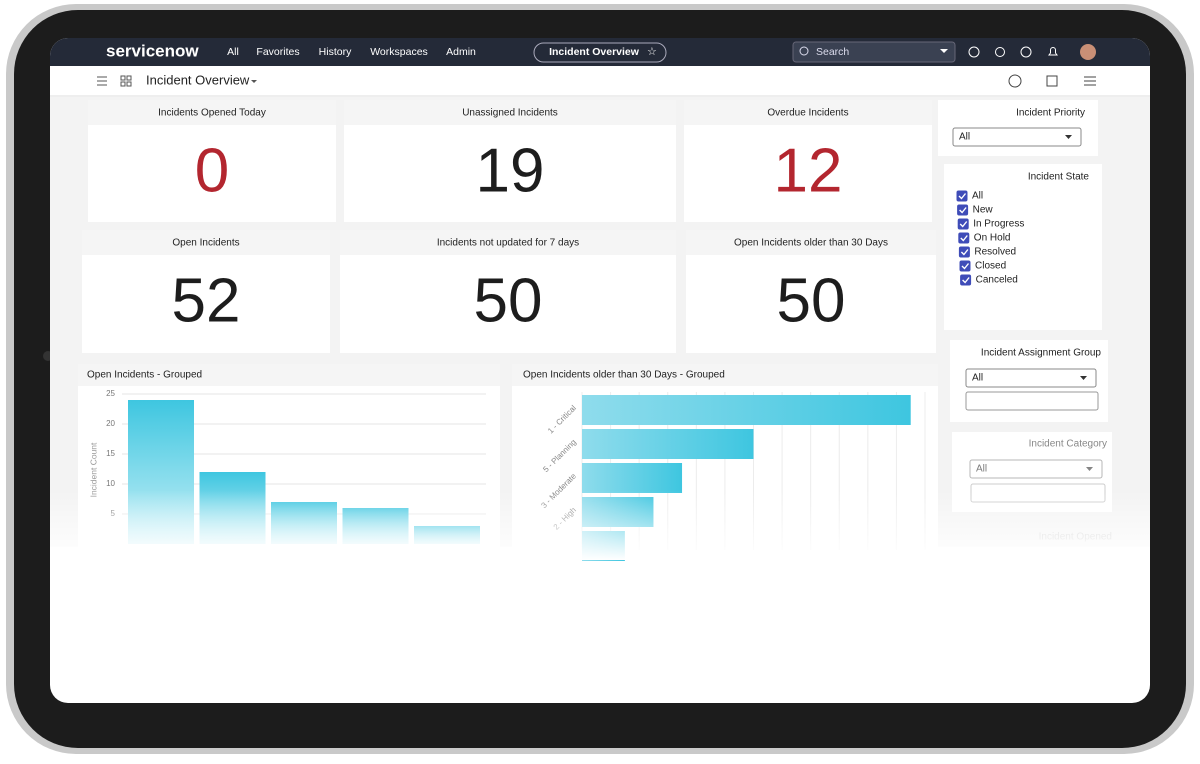  What do you see at coordinates (1059, 177) in the screenshot?
I see `filter-label: Incident State` at bounding box center [1059, 177].